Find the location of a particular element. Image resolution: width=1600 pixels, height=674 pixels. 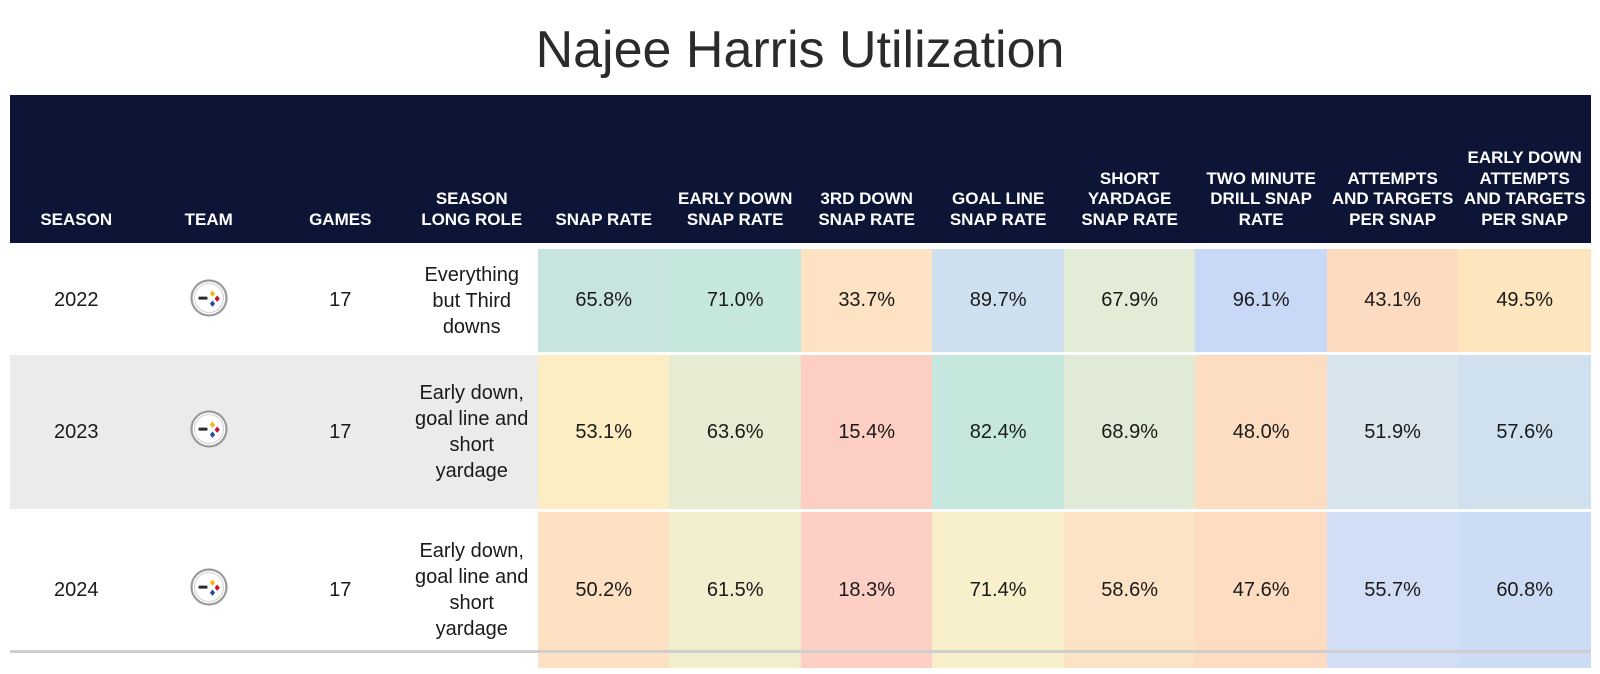

column-header: SEASON LONG ROLE is located at coordinates (471, 170).